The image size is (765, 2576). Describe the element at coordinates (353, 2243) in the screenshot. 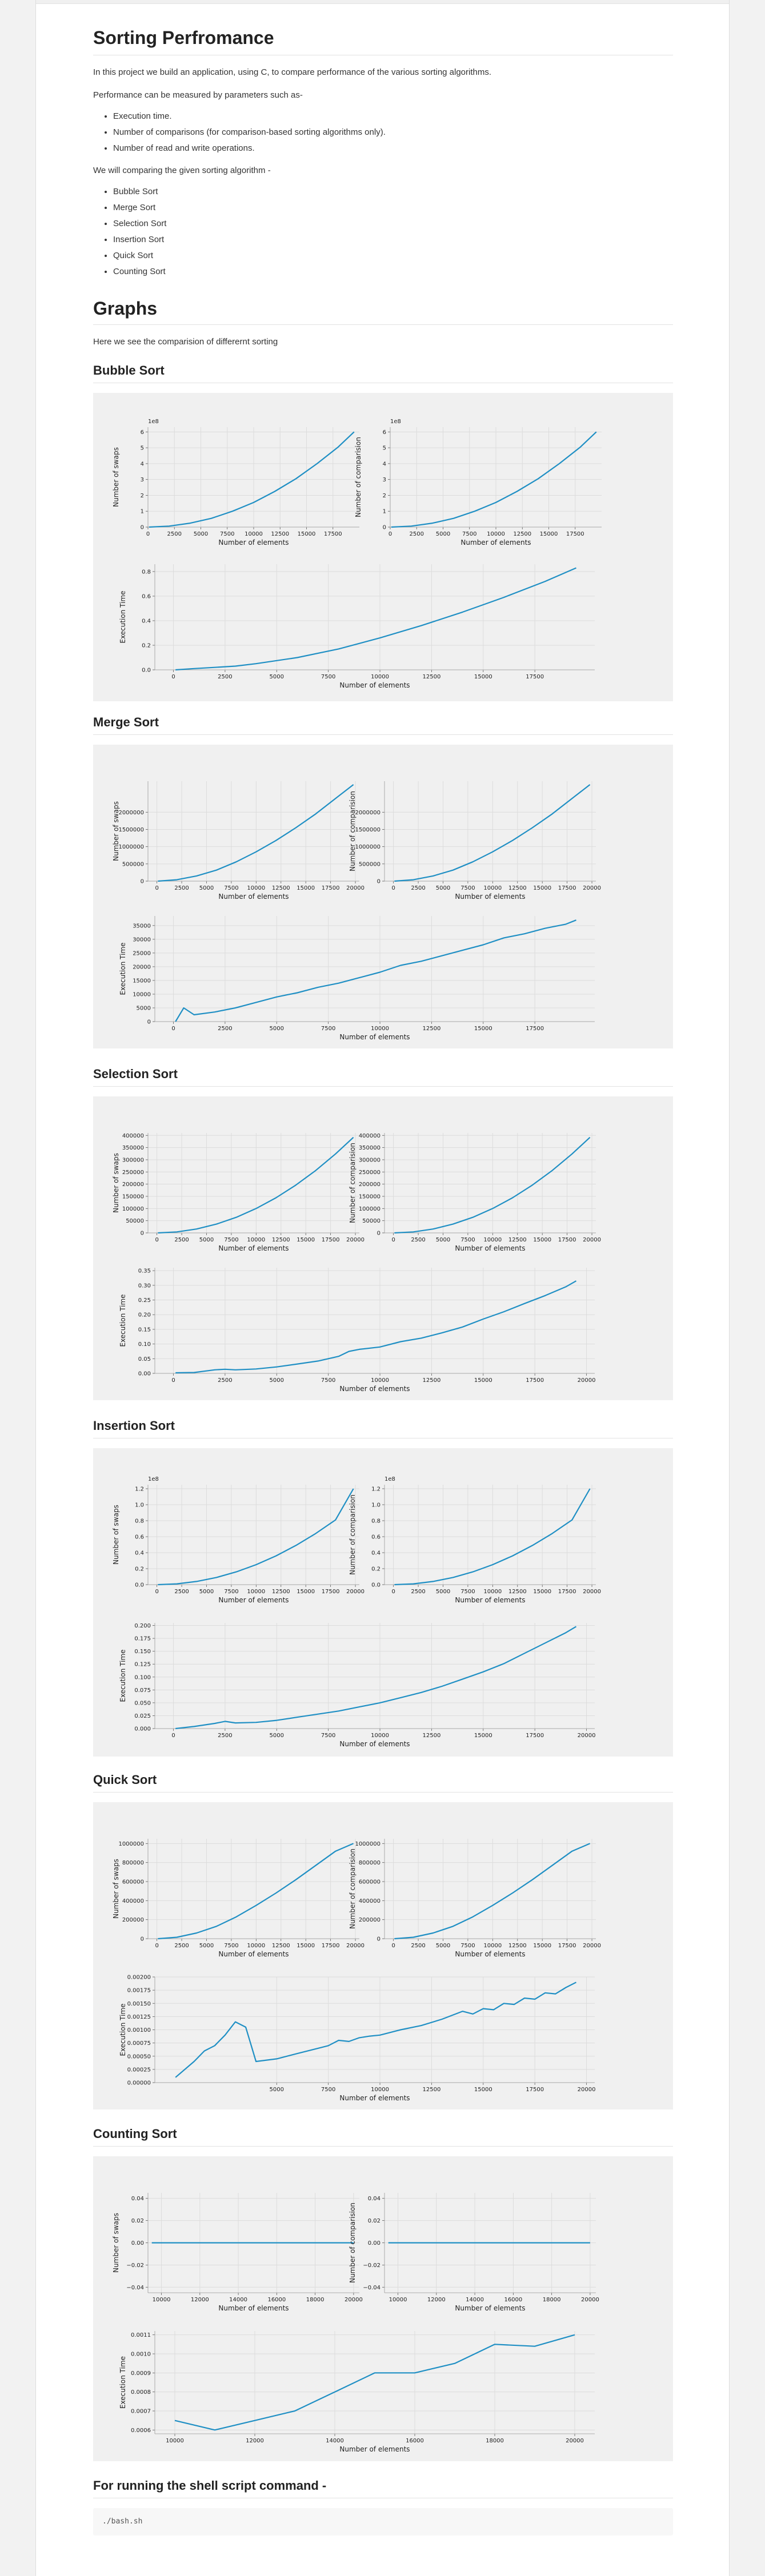

I see `y-axis-label: Number of comparision` at that location.